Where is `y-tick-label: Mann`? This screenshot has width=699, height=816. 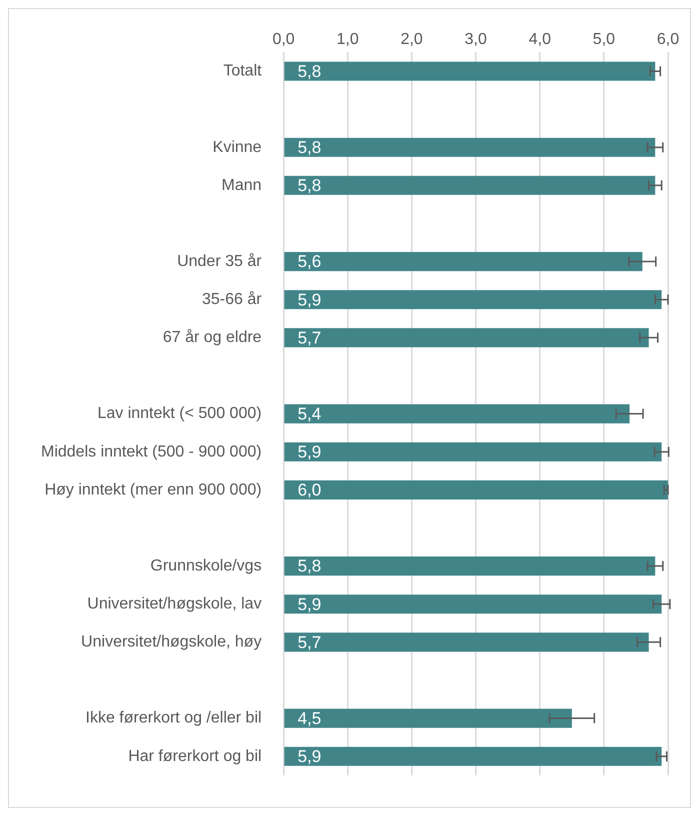
y-tick-label: Mann is located at coordinates (242, 185).